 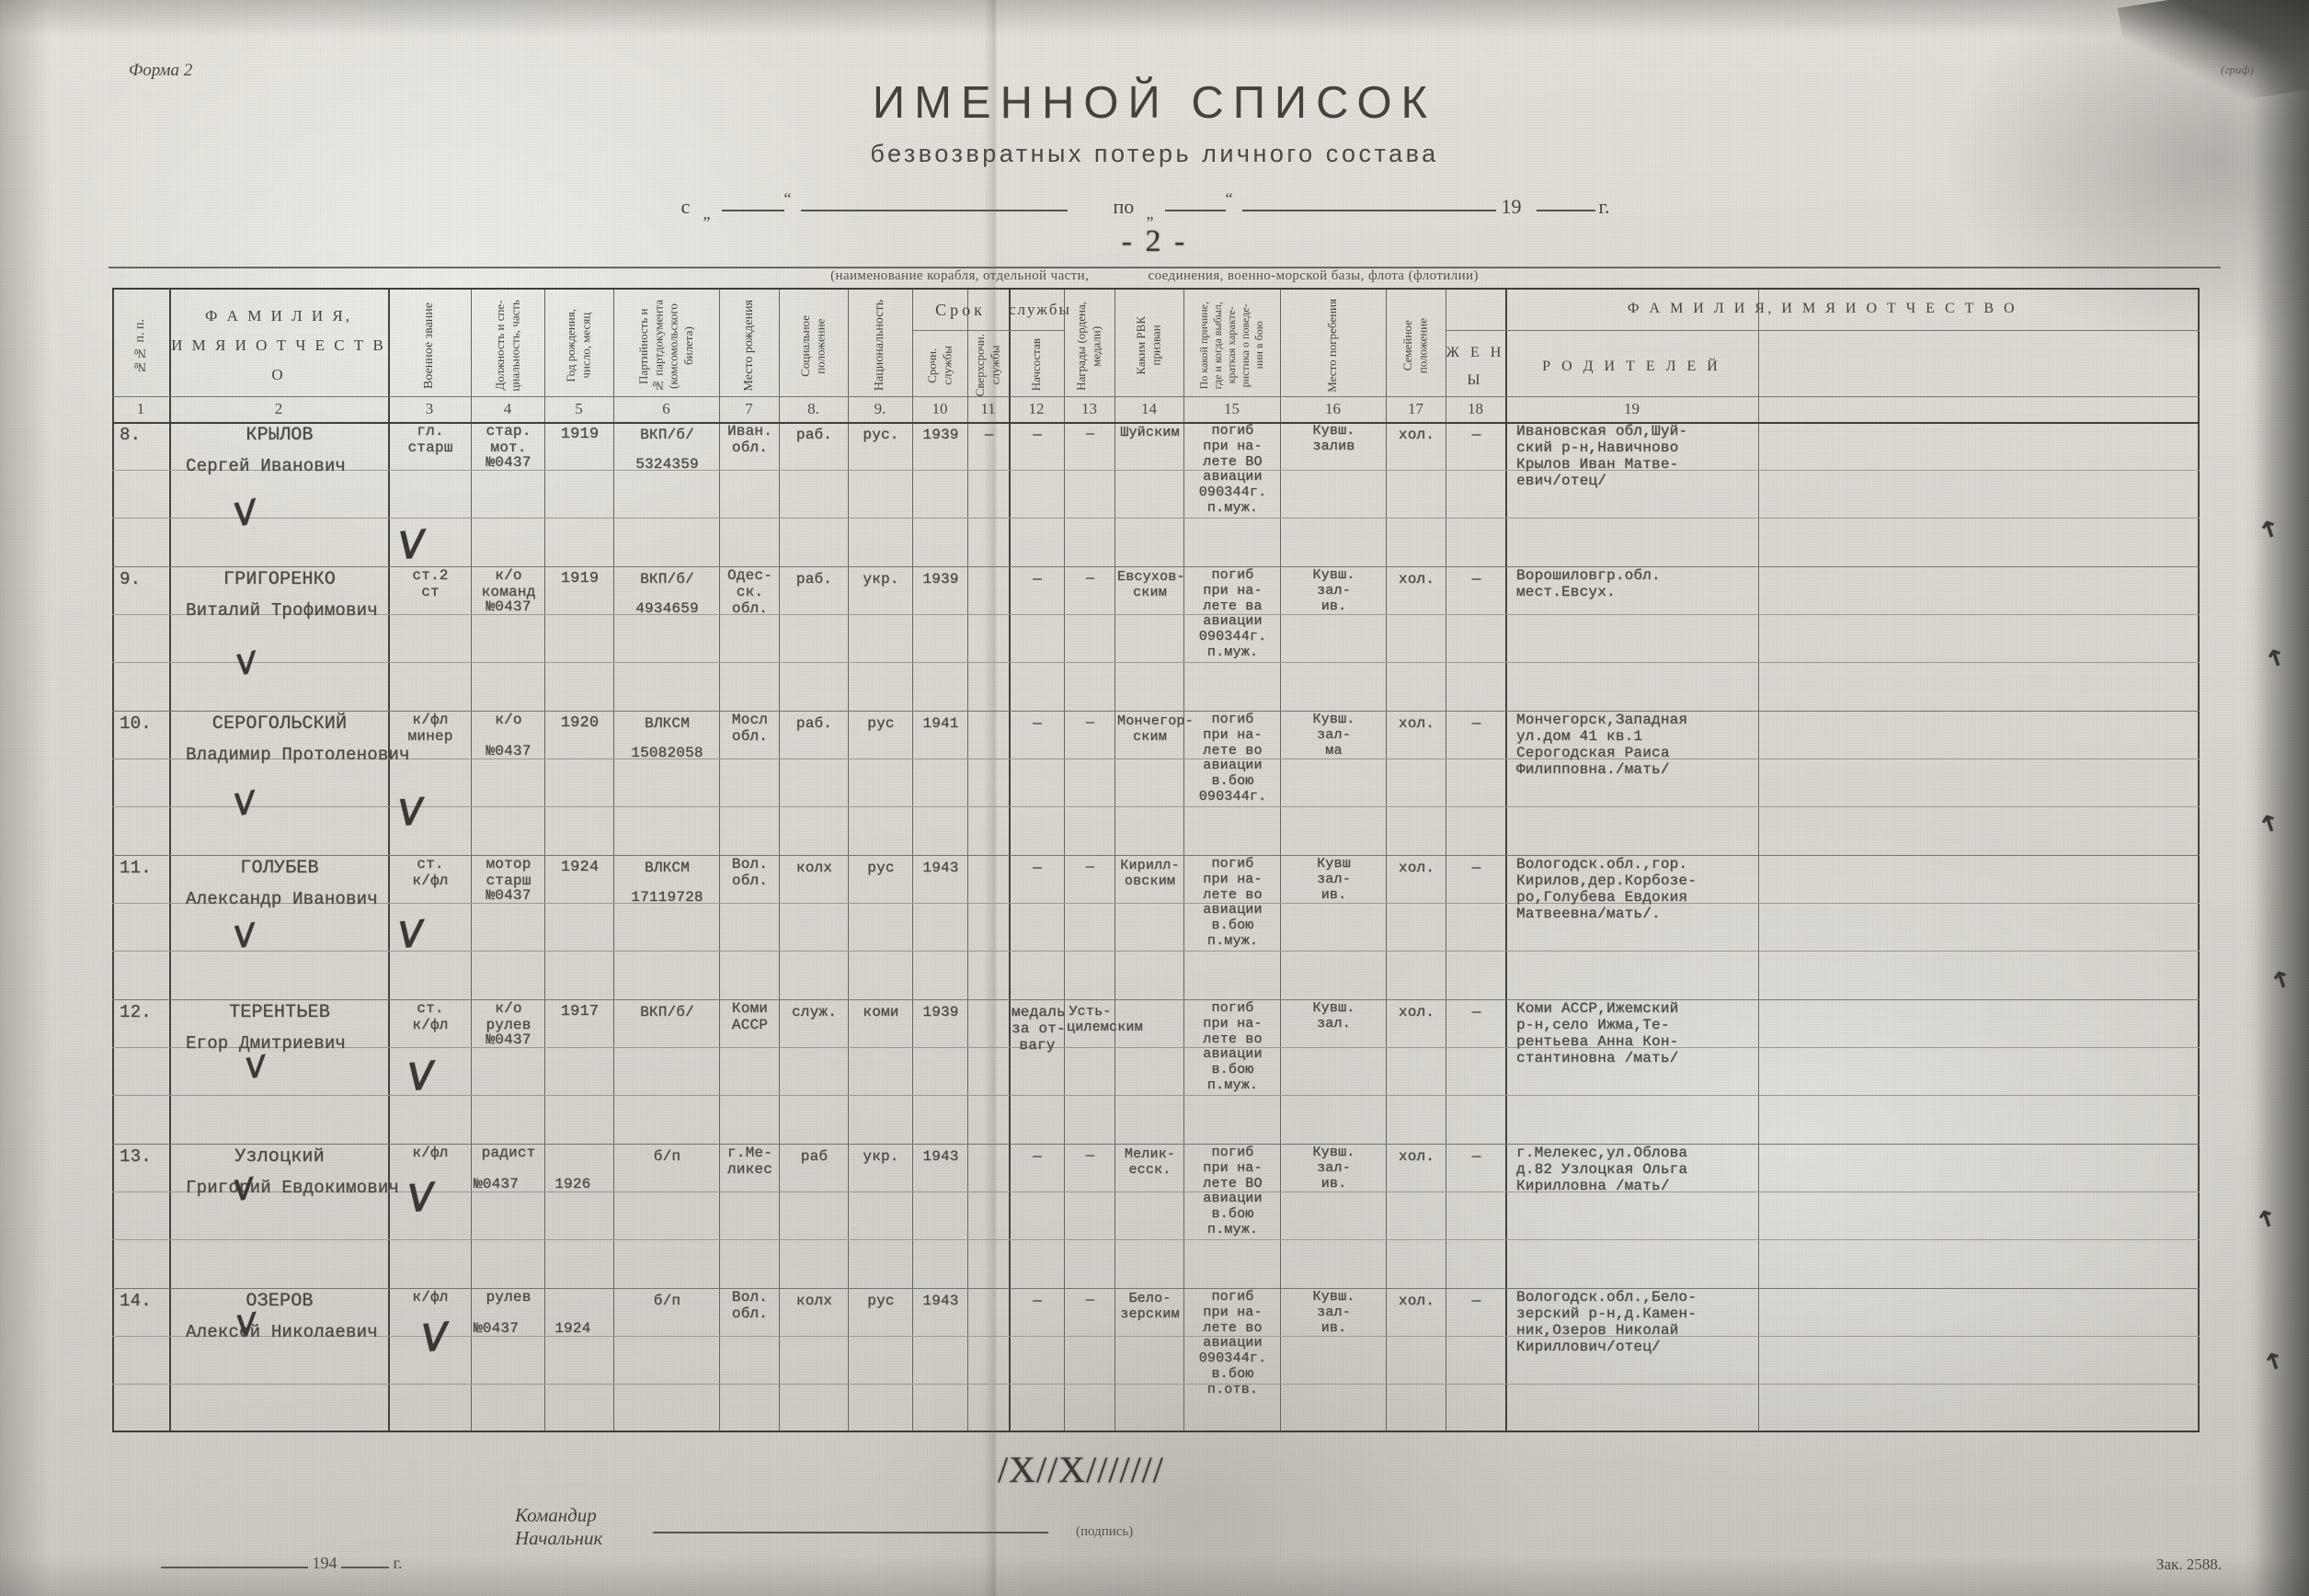 What do you see at coordinates (1232, 408) in the screenshot?
I see `column-number-15: 15` at bounding box center [1232, 408].